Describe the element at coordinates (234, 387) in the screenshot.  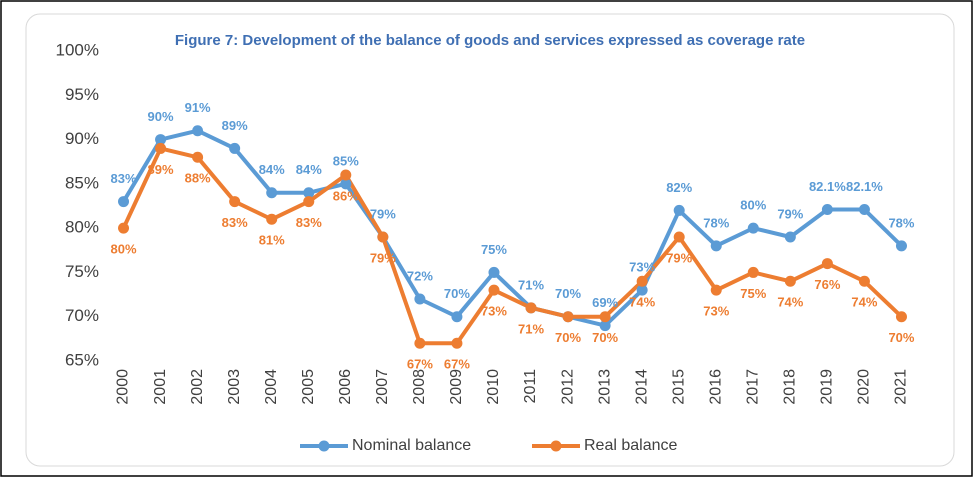
I see `x-tick-label: 2003` at that location.